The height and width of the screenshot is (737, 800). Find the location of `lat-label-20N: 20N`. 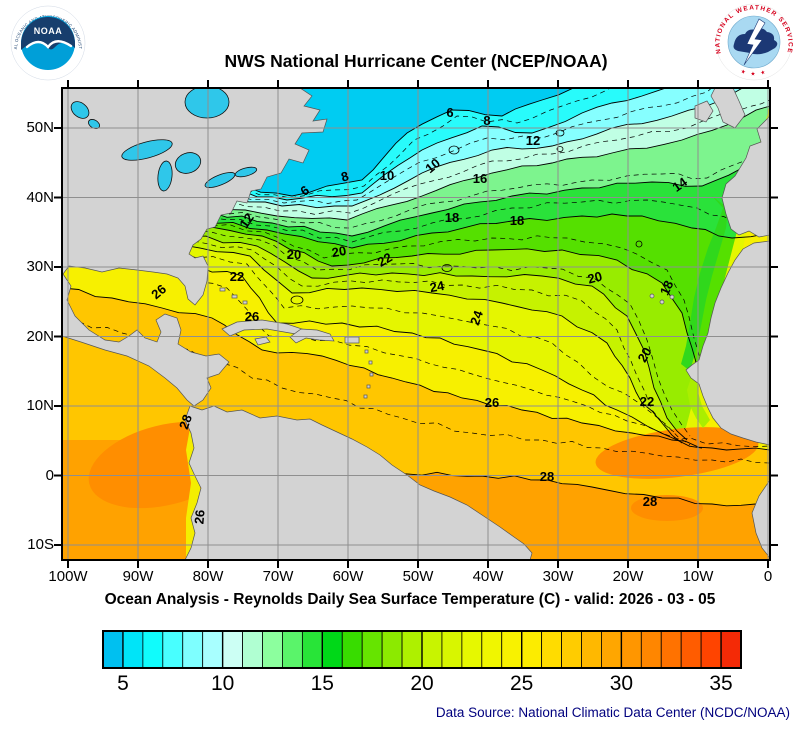

lat-label-20N: 20N is located at coordinates (40, 336).